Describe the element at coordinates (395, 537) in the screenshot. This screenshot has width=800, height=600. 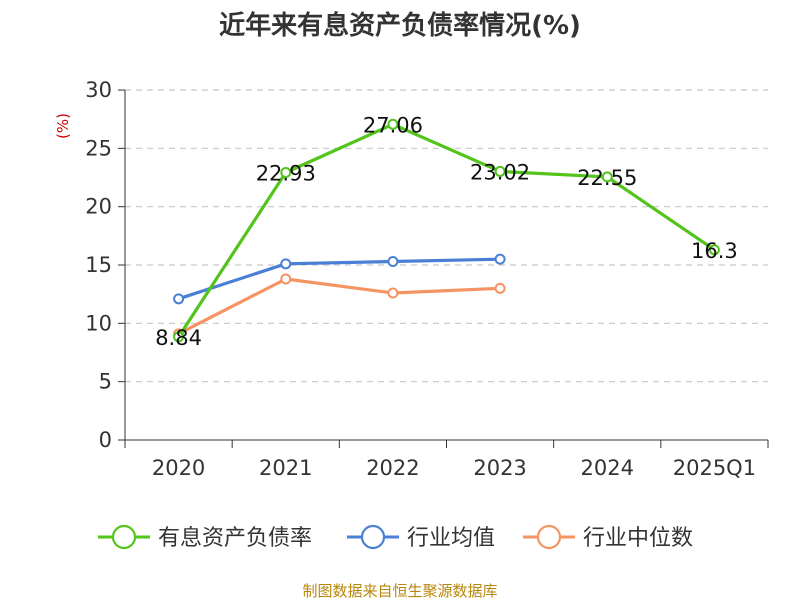
I see `legend: 有息资产负债率 行业均值 行业中位数` at that location.